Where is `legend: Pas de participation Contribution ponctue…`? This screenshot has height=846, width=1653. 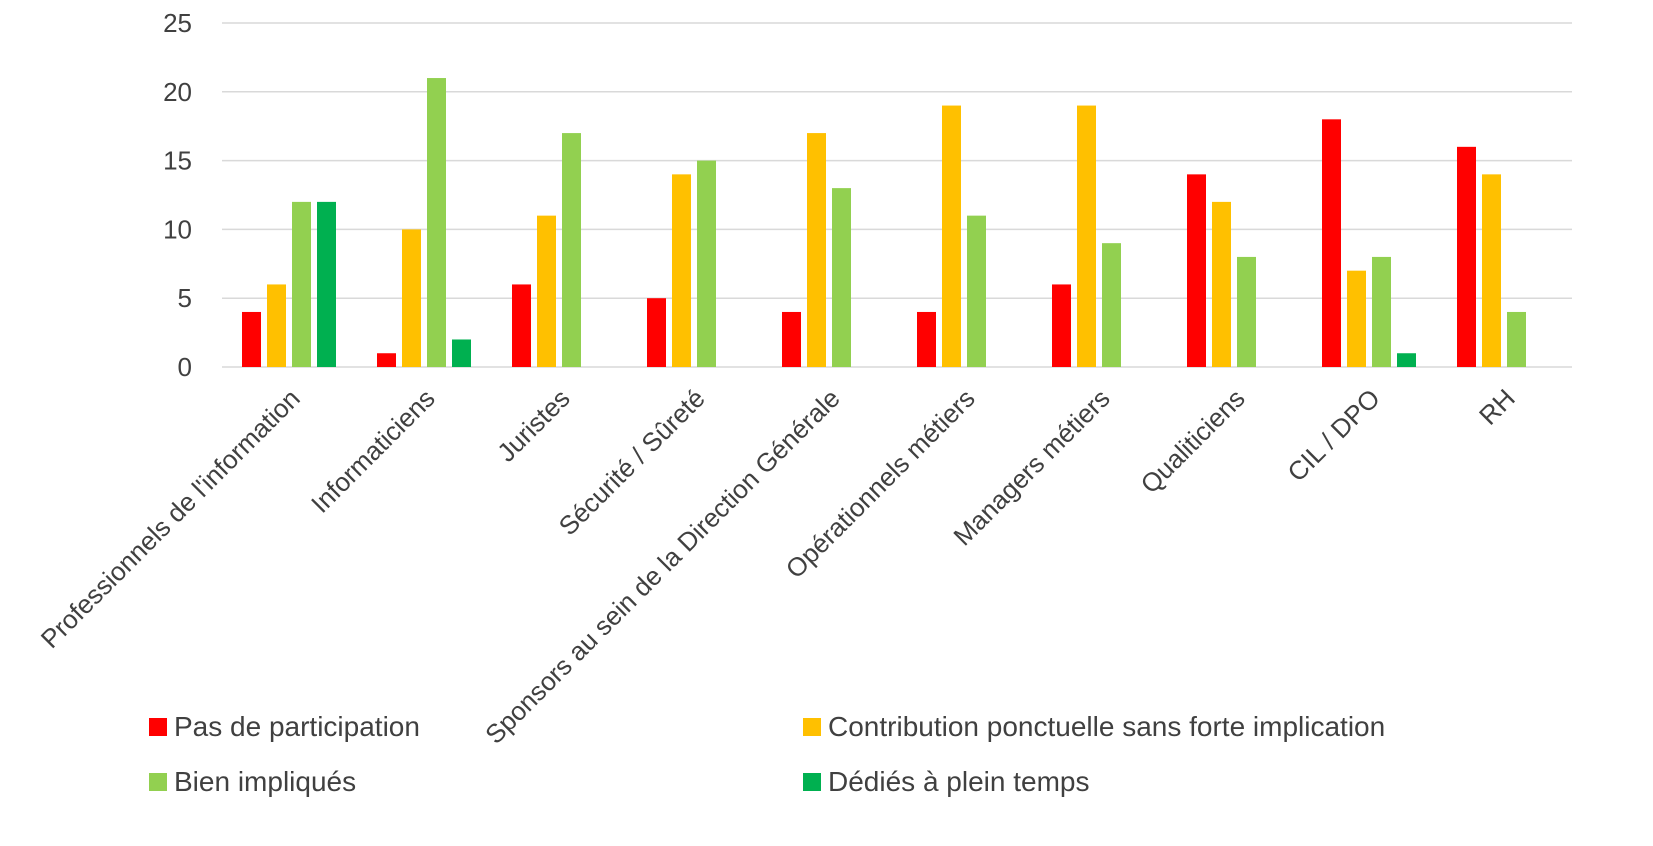 legend: Pas de participation Contribution ponctue… is located at coordinates (767, 754).